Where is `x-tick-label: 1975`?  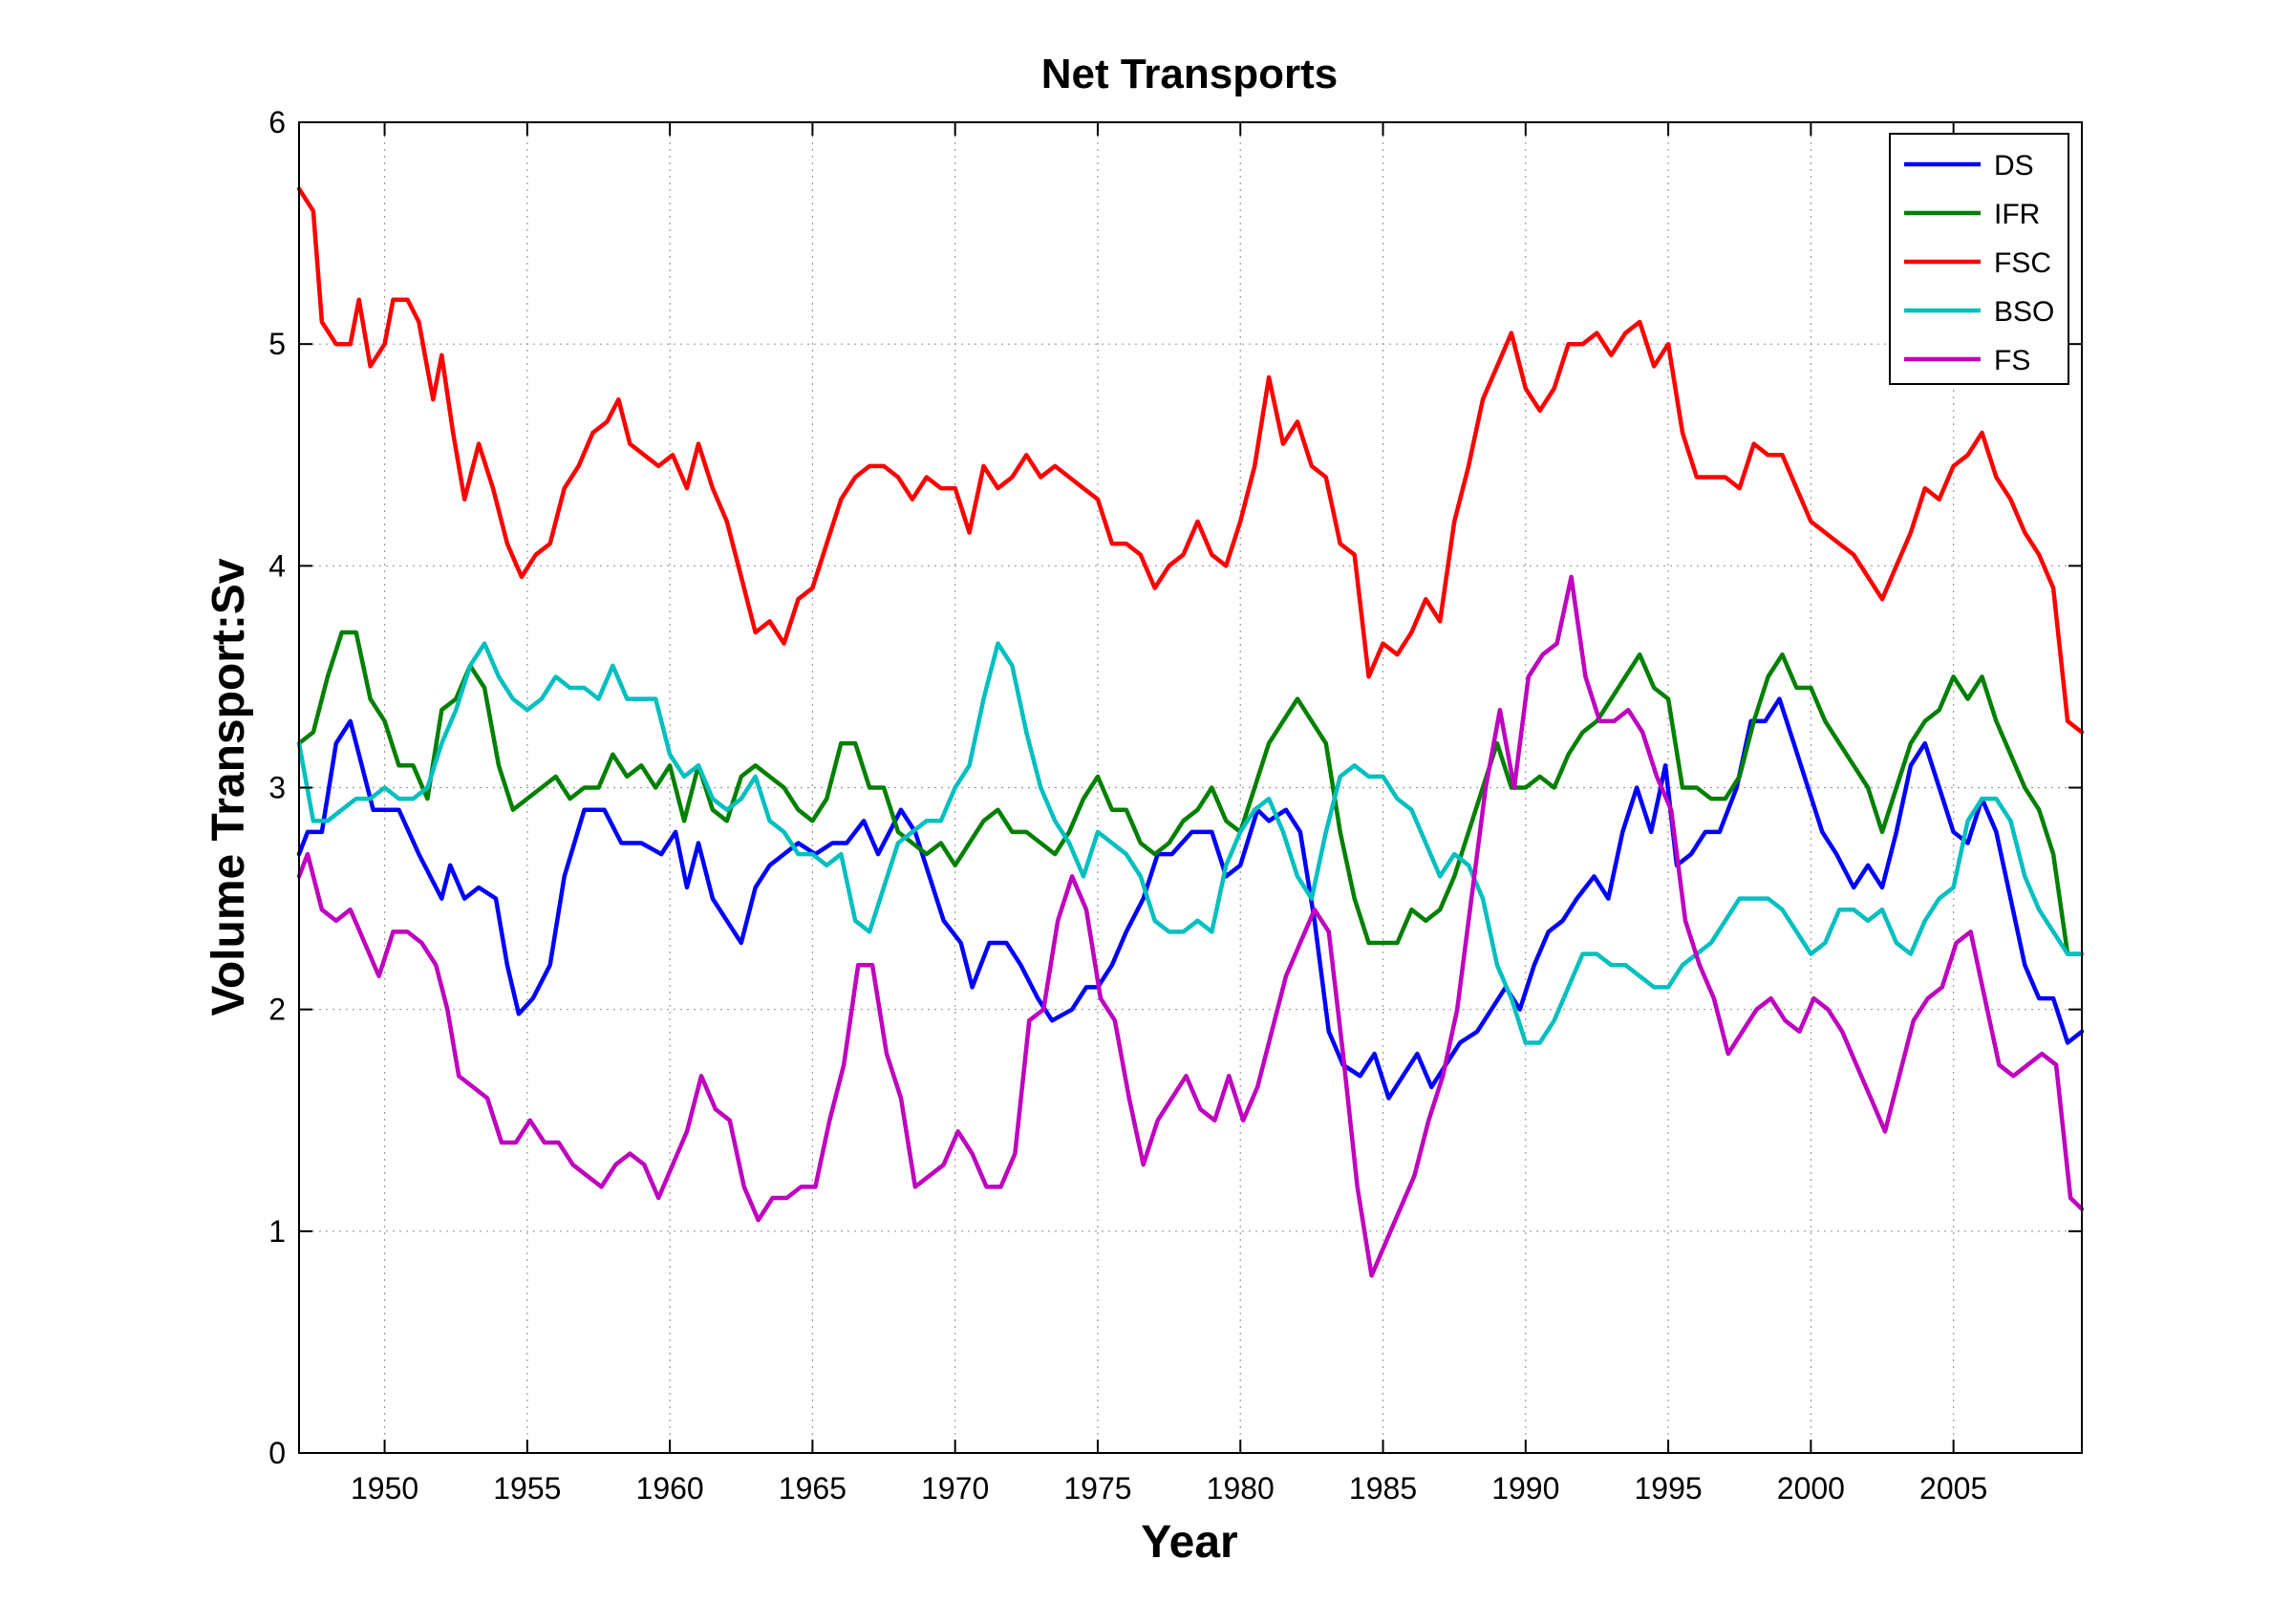
x-tick-label: 1975 is located at coordinates (1097, 1489).